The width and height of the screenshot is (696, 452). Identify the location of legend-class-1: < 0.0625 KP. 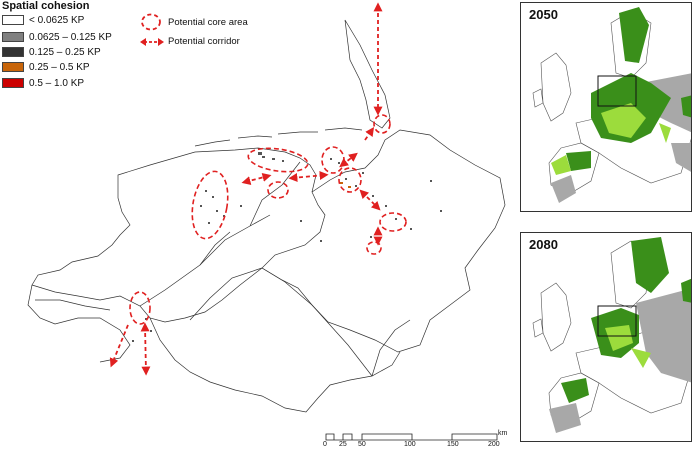
(43, 20).